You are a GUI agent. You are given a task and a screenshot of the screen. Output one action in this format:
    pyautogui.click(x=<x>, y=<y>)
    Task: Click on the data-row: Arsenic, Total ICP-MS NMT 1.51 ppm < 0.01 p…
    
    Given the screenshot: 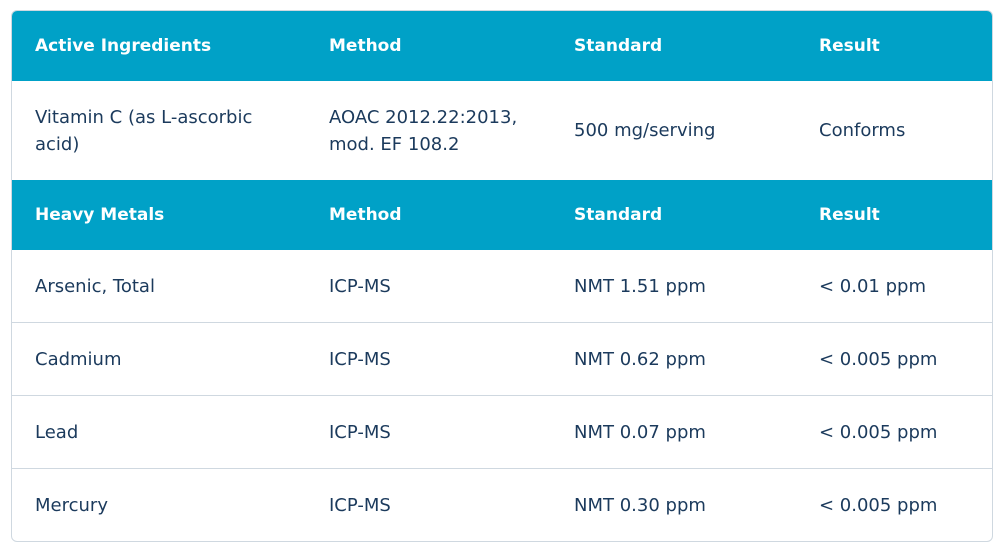 What is the action you would take?
    pyautogui.click(x=502, y=286)
    